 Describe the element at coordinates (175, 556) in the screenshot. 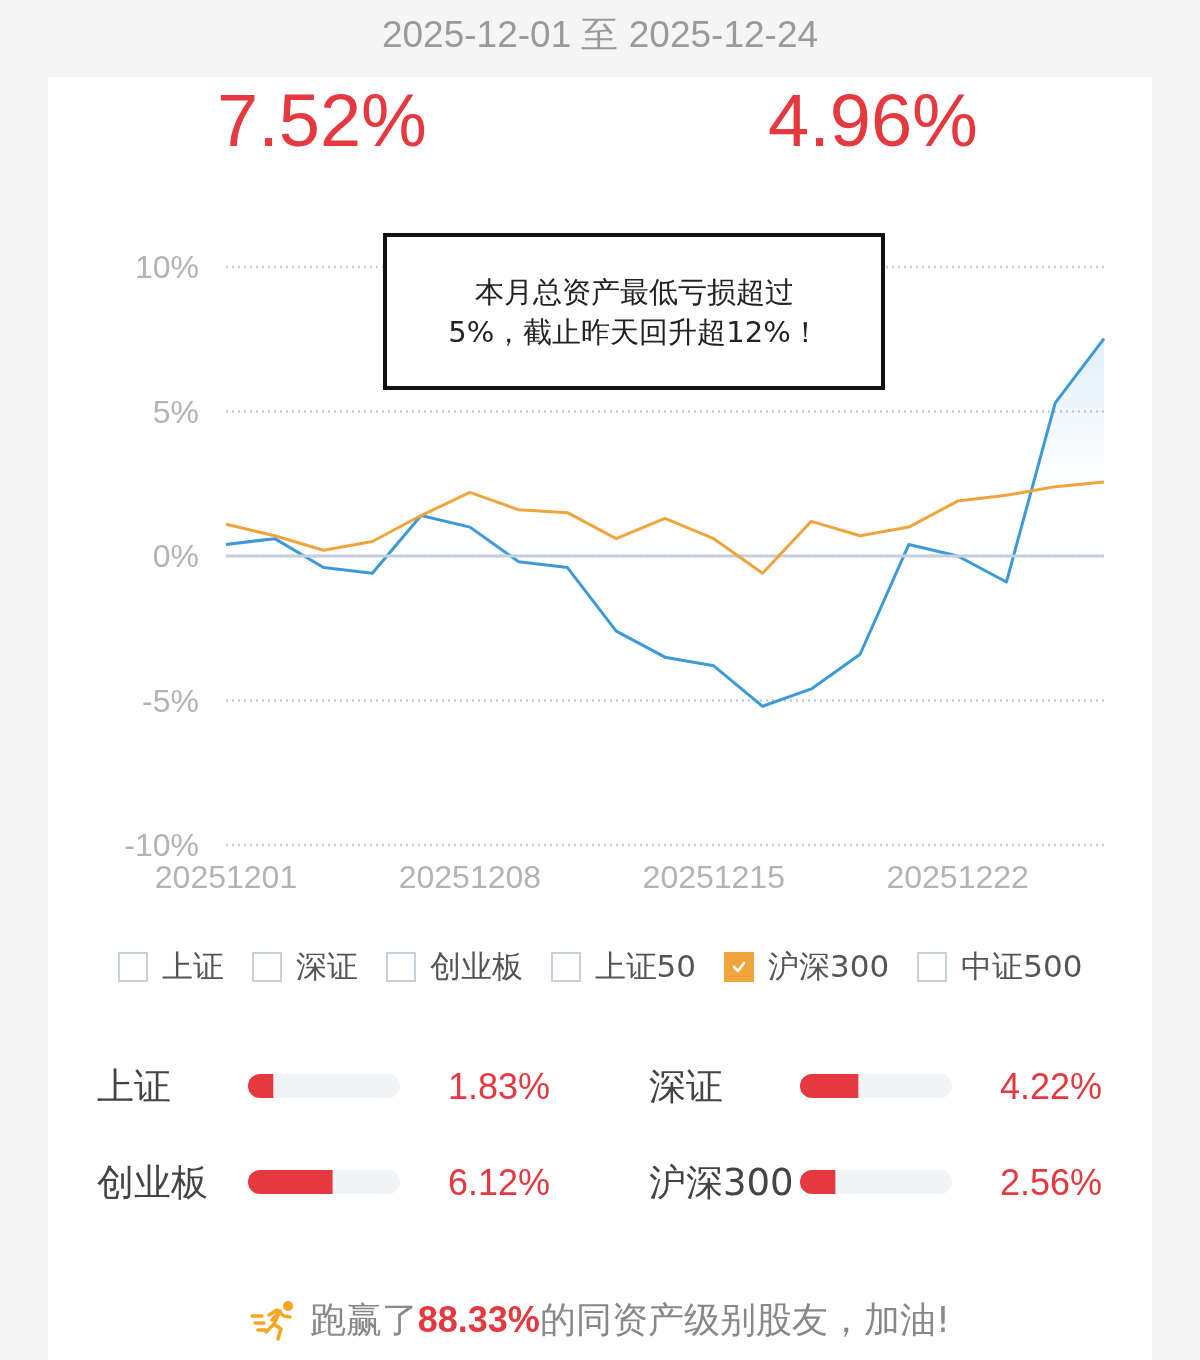

I see `y-tick-label: 0%` at that location.